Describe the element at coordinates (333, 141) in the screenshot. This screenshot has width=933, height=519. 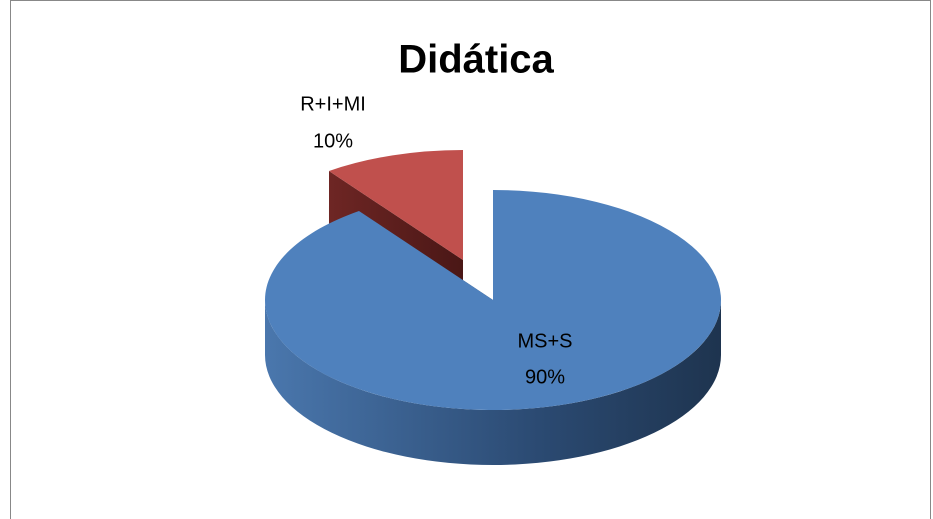
I see `slice-value-label: 10%` at that location.